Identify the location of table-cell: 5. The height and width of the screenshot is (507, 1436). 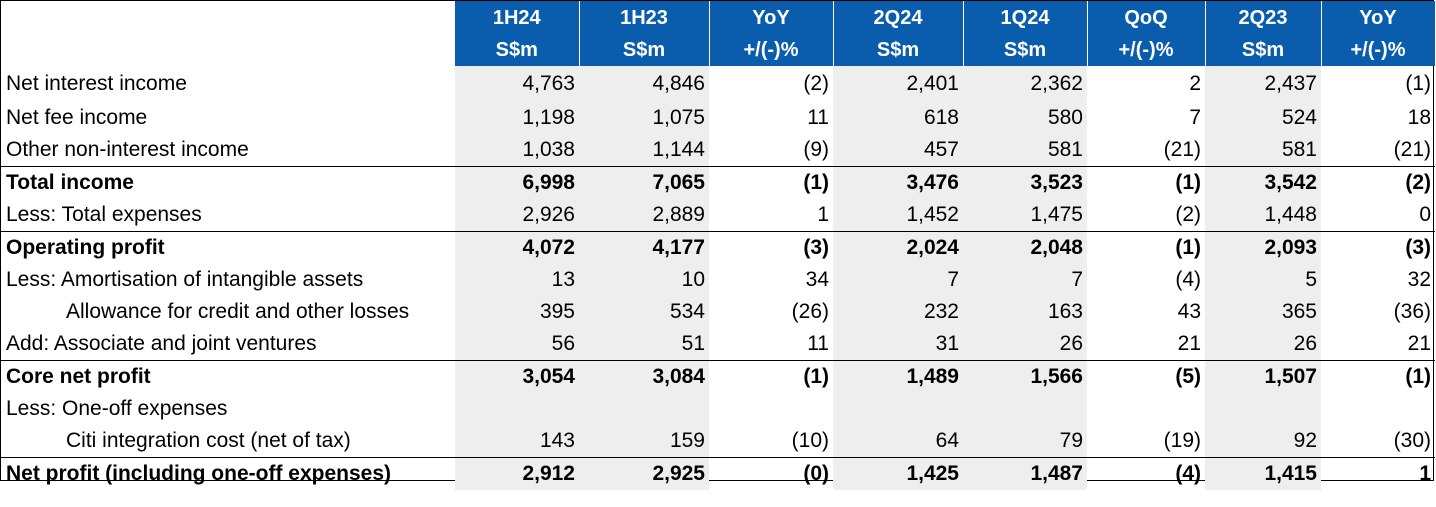
(1263, 280).